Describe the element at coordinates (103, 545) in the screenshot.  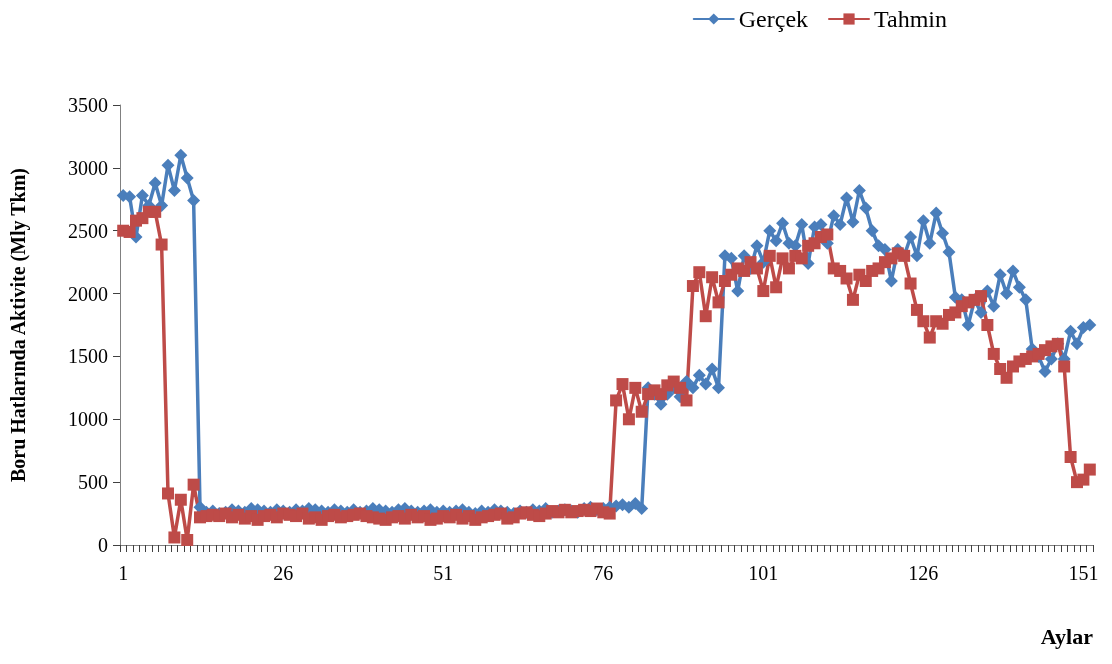
I see `y-tick-label: 0` at that location.